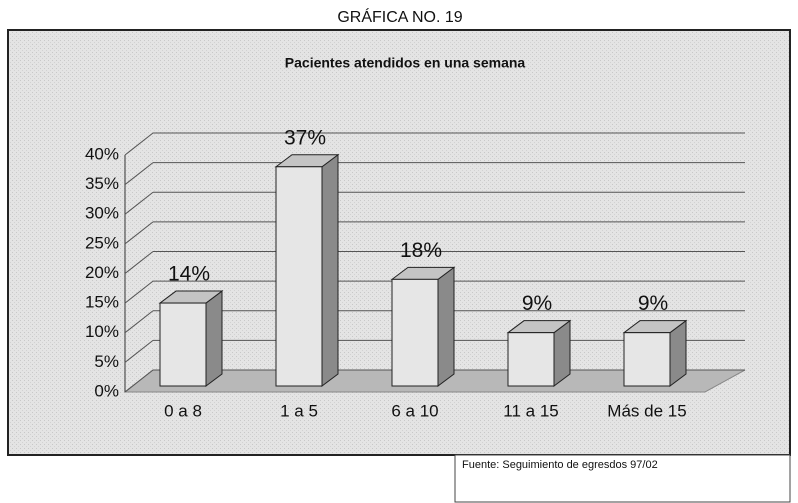  What do you see at coordinates (421, 250) in the screenshot?
I see `value-label: 18%` at bounding box center [421, 250].